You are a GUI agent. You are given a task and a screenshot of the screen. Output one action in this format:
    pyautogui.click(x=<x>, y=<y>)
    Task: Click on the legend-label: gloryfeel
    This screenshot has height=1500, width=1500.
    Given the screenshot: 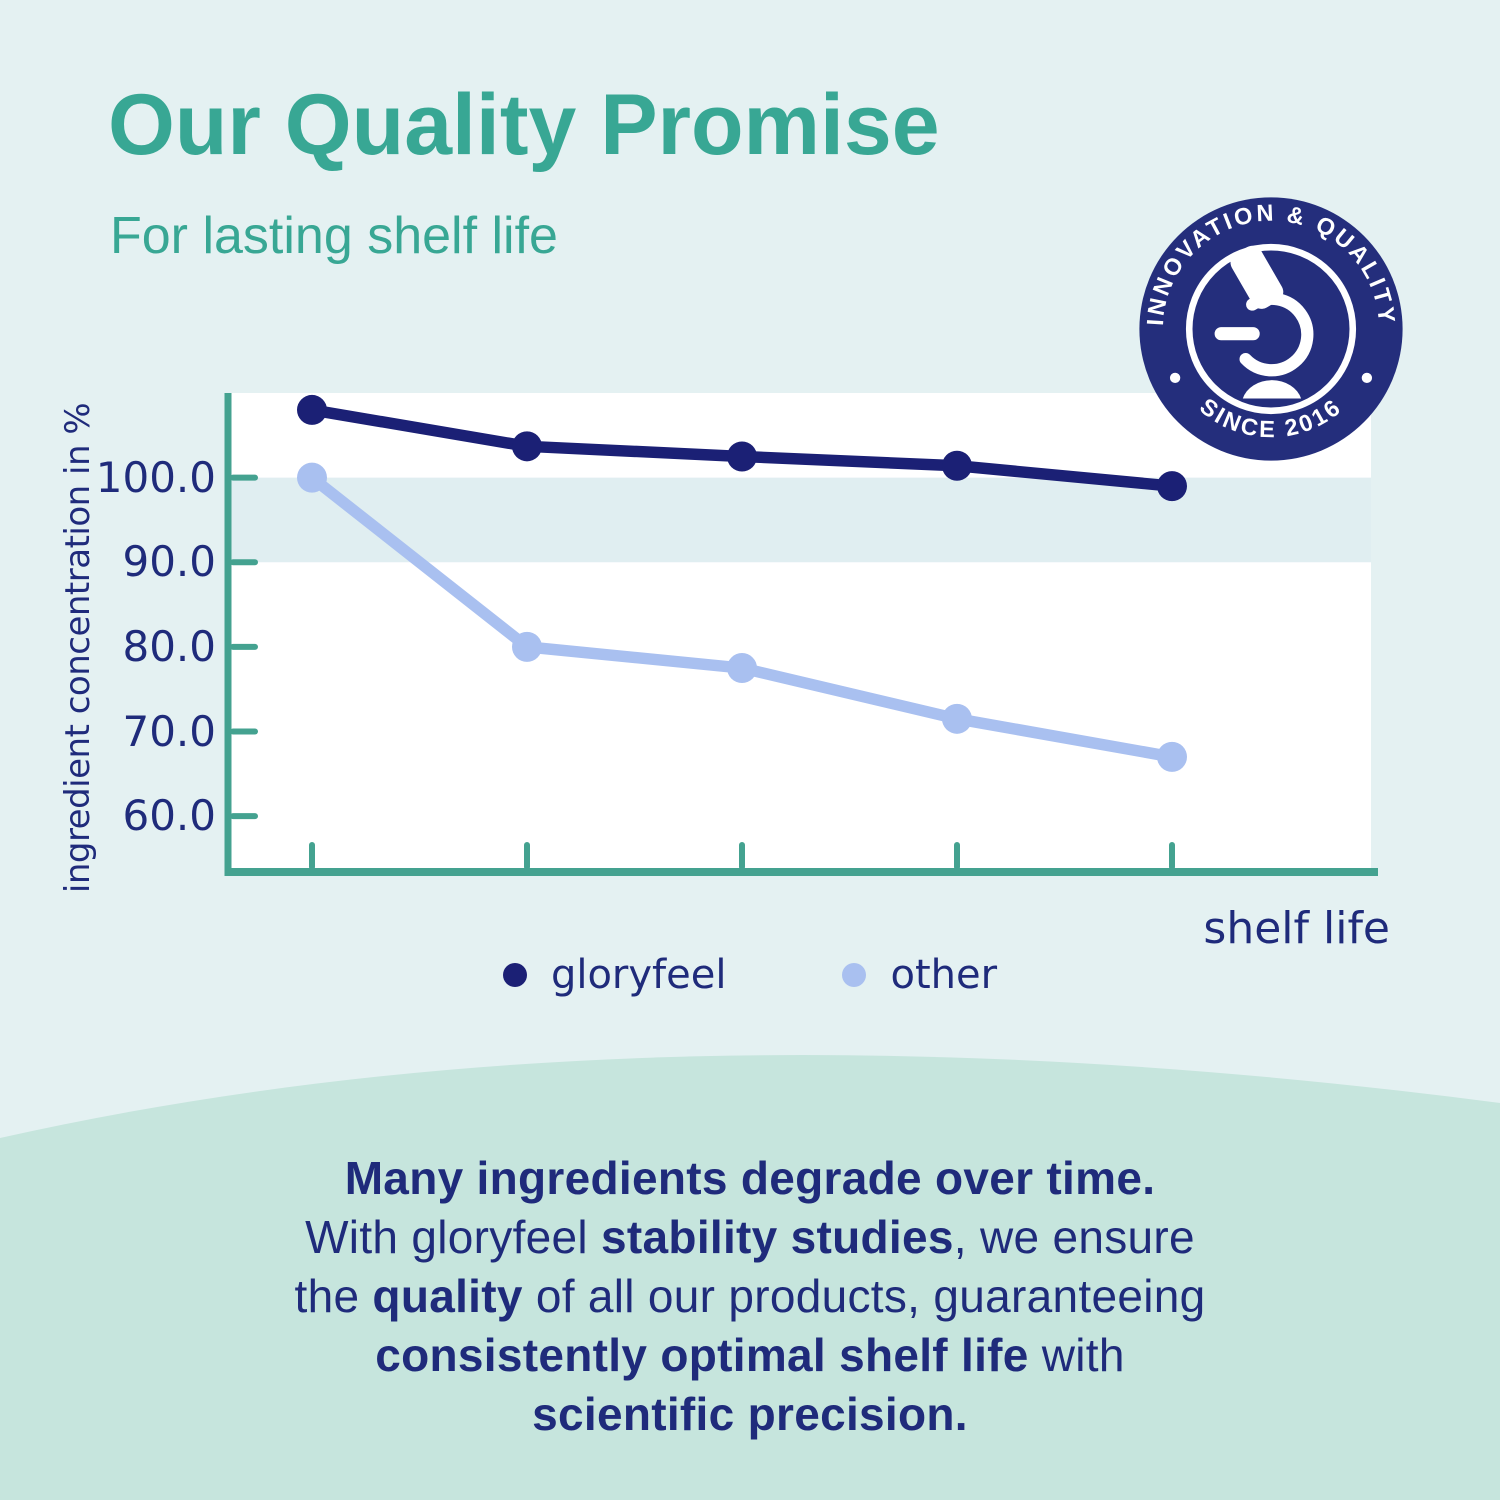 What is the action you would take?
    pyautogui.click(x=638, y=975)
    